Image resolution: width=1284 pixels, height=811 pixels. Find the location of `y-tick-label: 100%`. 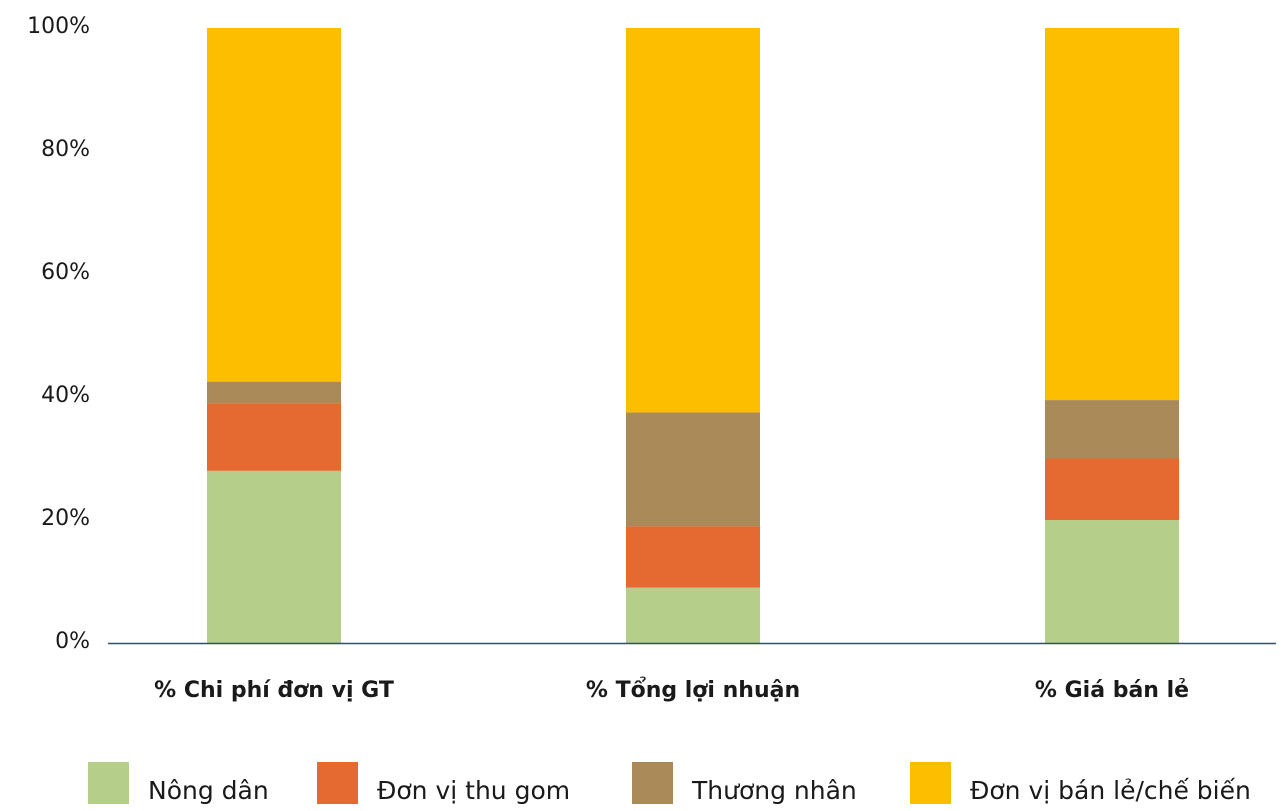

y-tick-label: 100% is located at coordinates (58, 26).